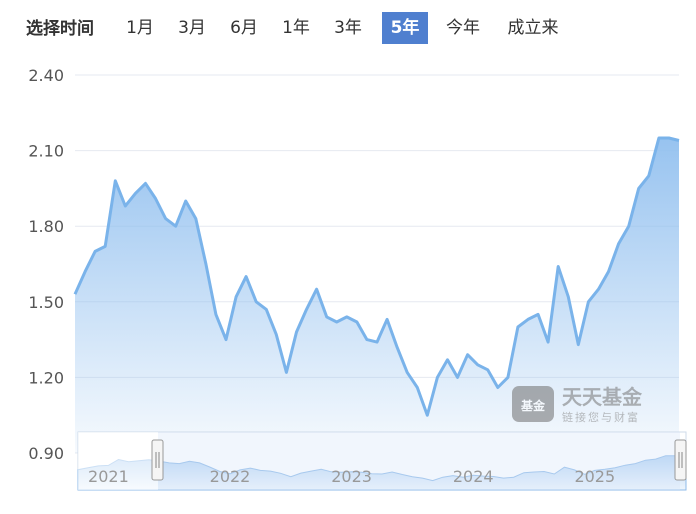  Describe the element at coordinates (533, 28) in the screenshot. I see `period-option-since-inception: 成立来` at that location.